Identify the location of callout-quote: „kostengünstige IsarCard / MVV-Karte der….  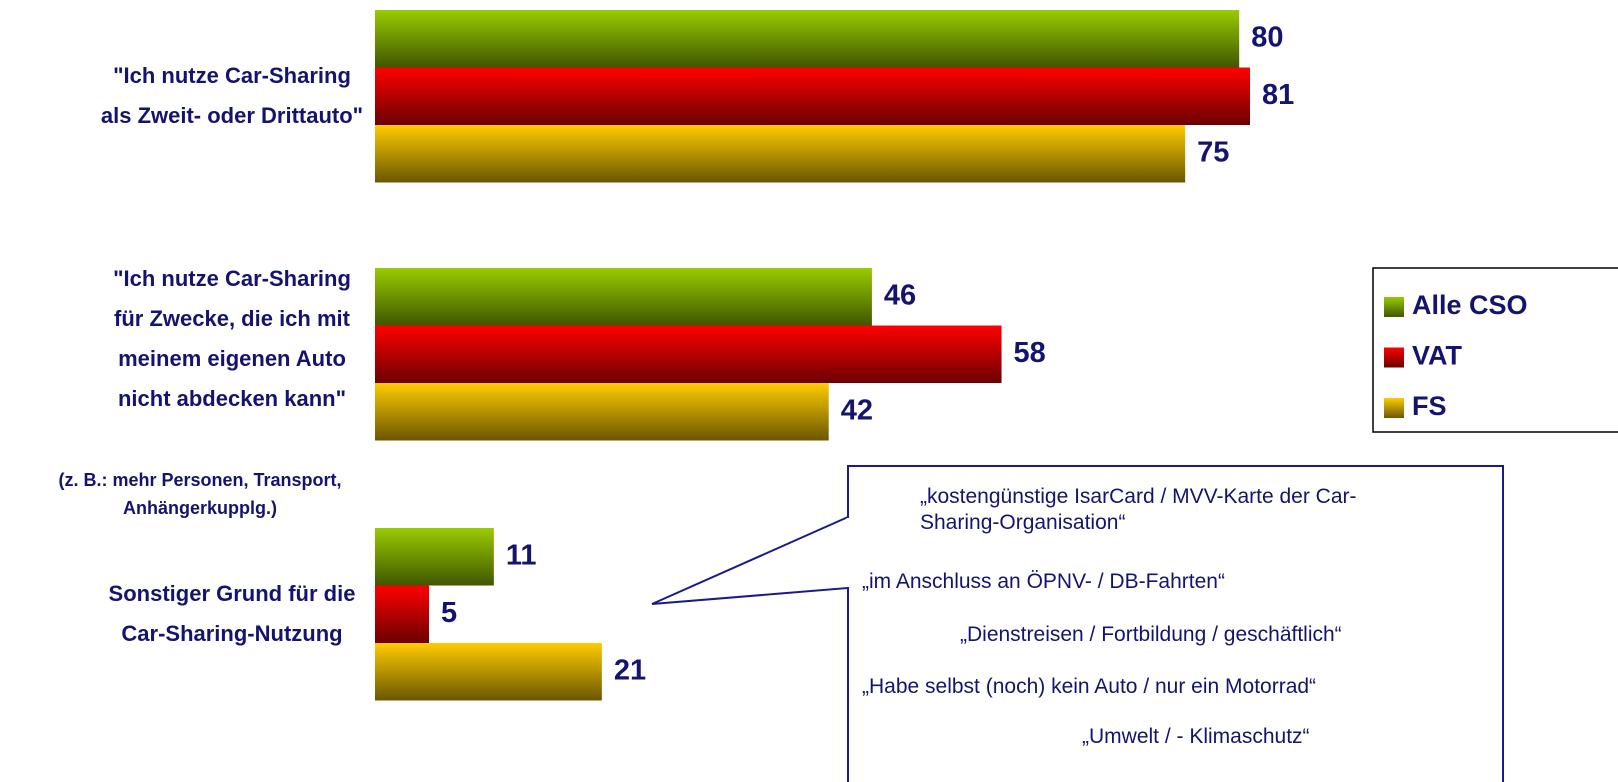
(1138, 509).